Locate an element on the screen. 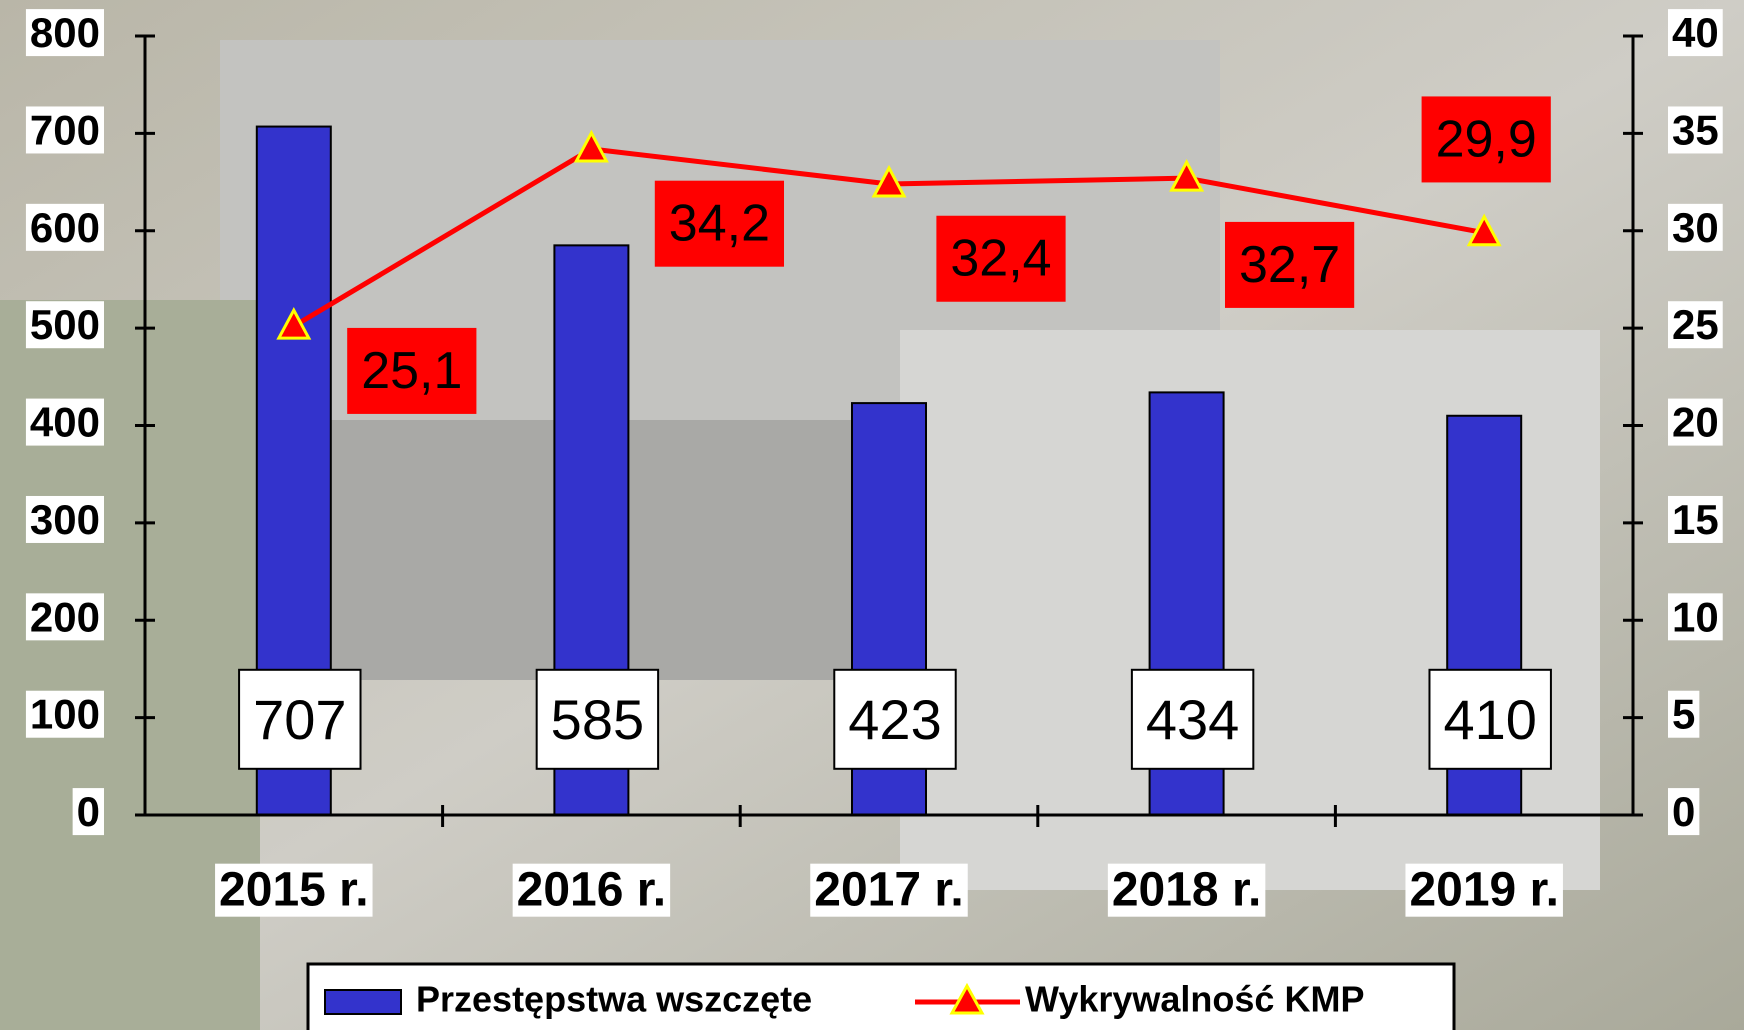  y2-tick-label: 30 is located at coordinates (1695, 227).